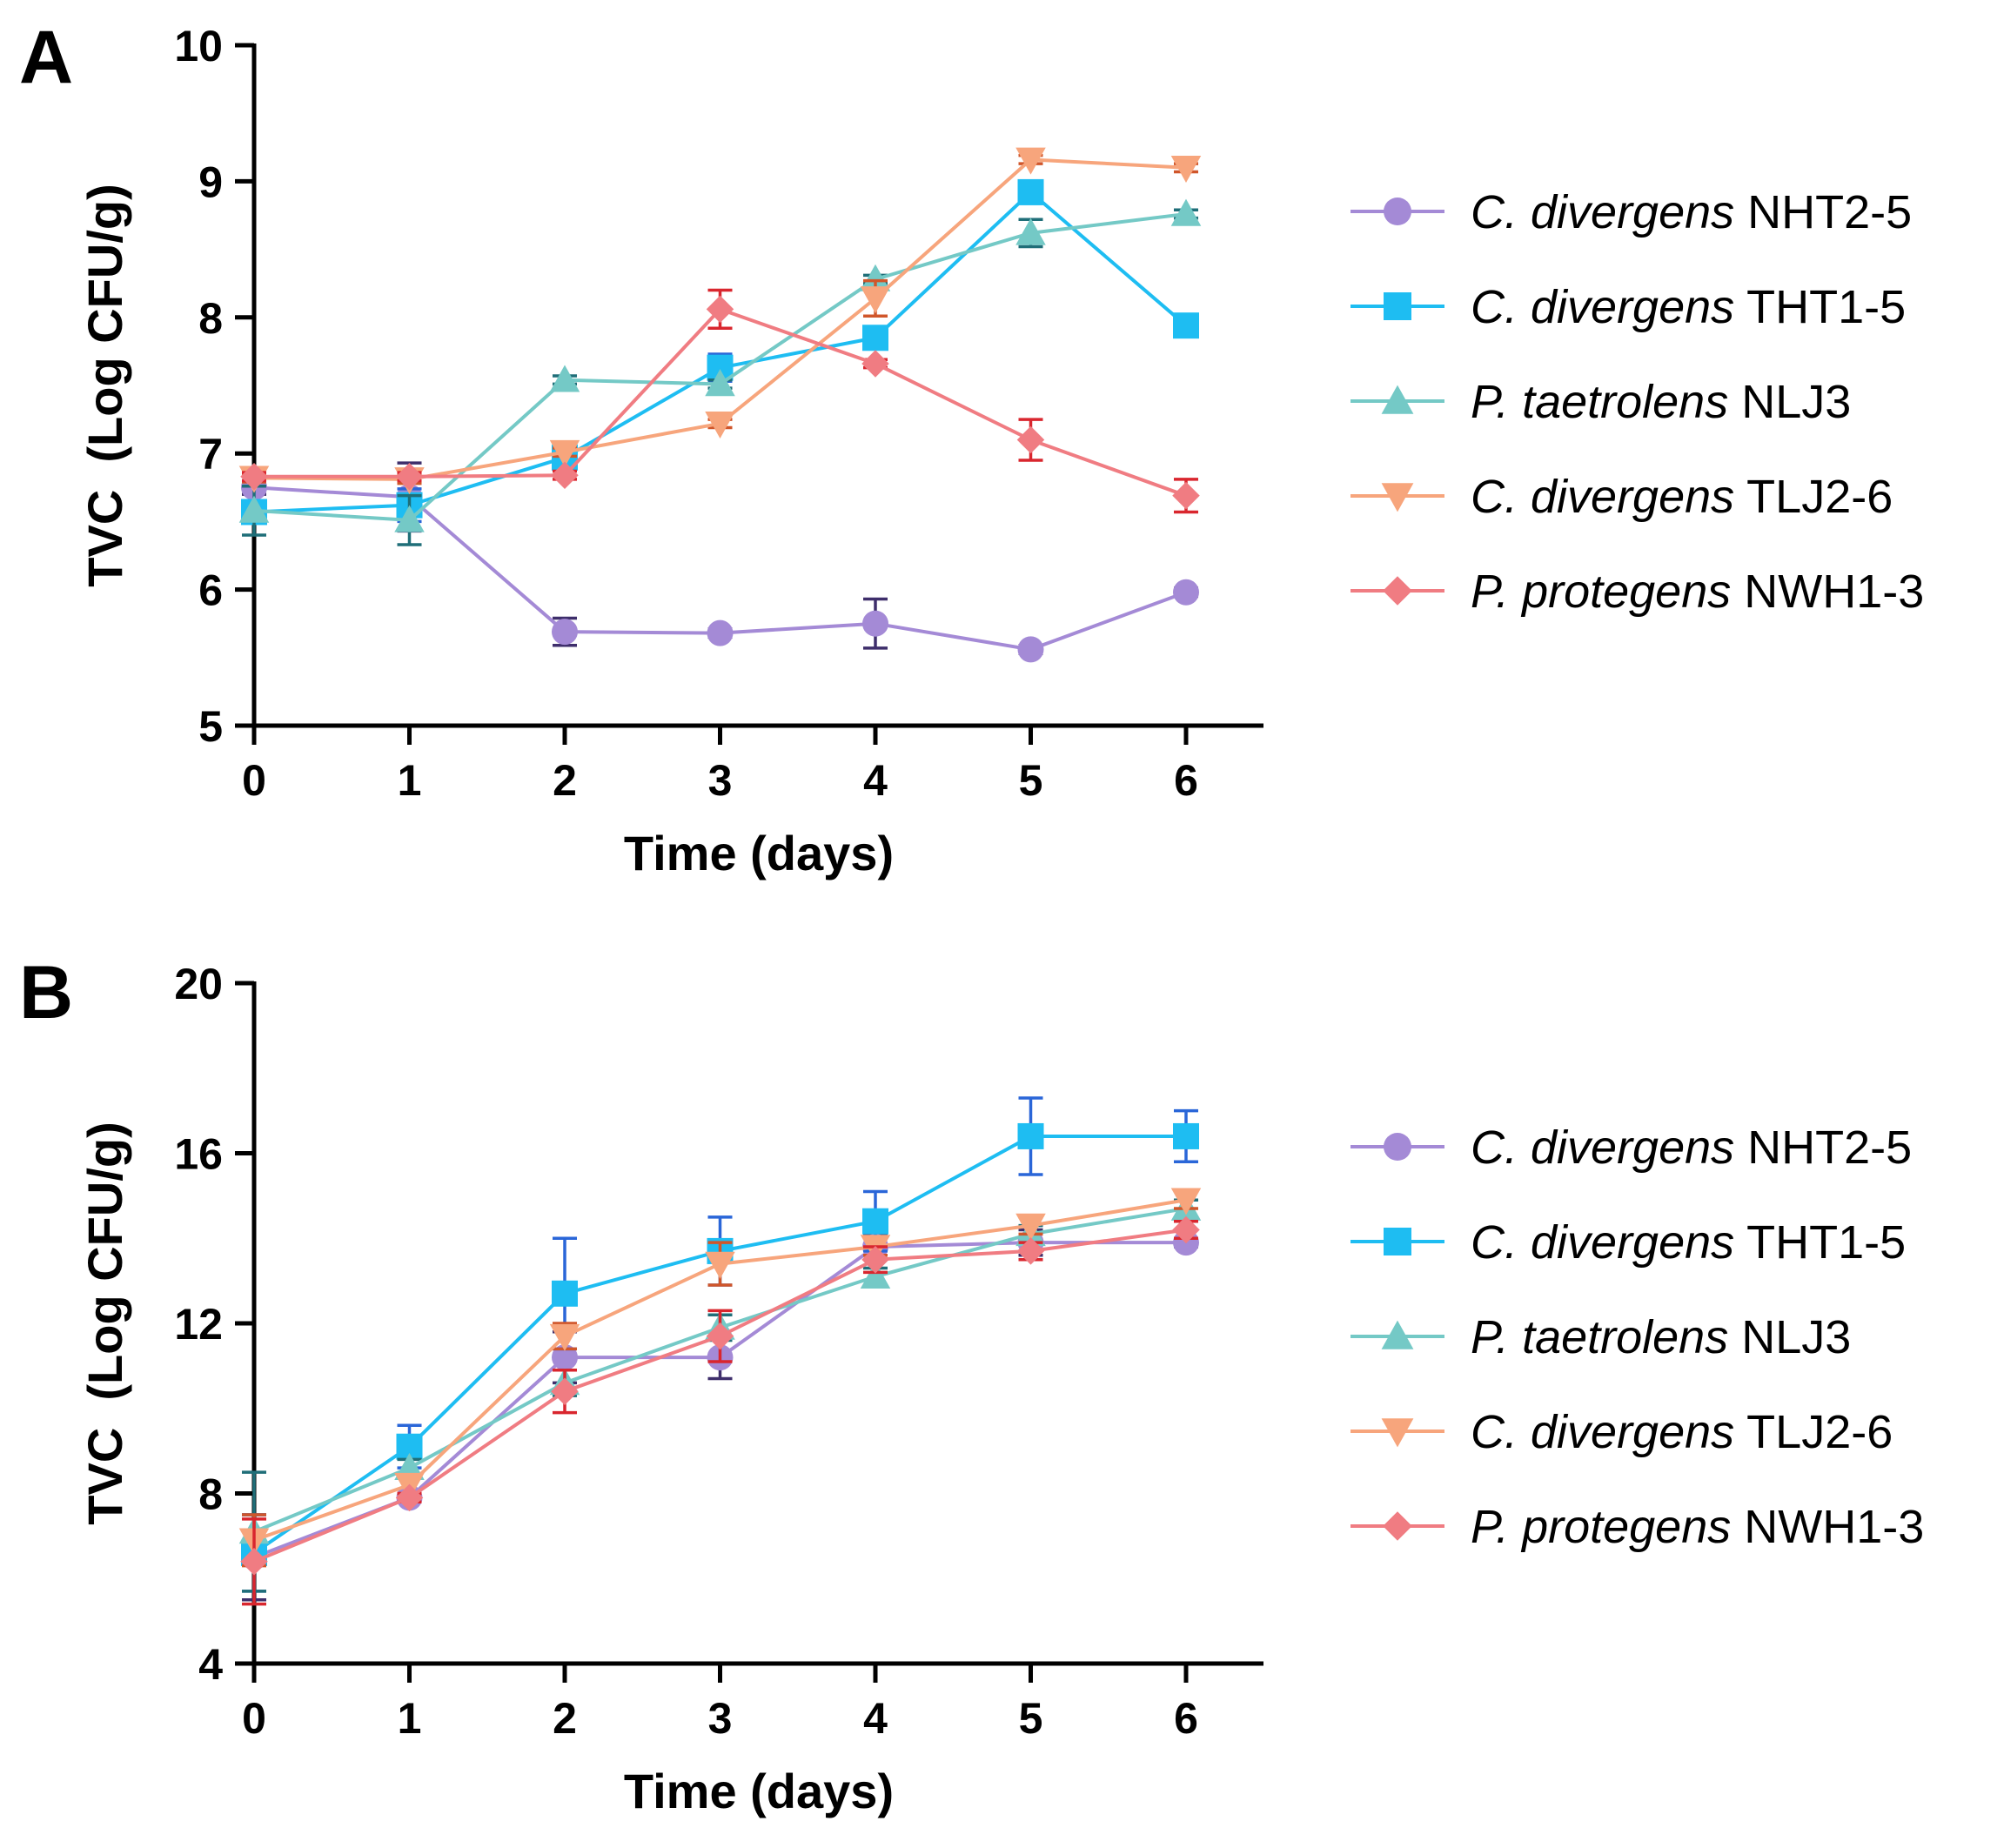 This screenshot has height=1848, width=2004. Describe the element at coordinates (210, 726) in the screenshot. I see `y-tick-label: 5` at that location.